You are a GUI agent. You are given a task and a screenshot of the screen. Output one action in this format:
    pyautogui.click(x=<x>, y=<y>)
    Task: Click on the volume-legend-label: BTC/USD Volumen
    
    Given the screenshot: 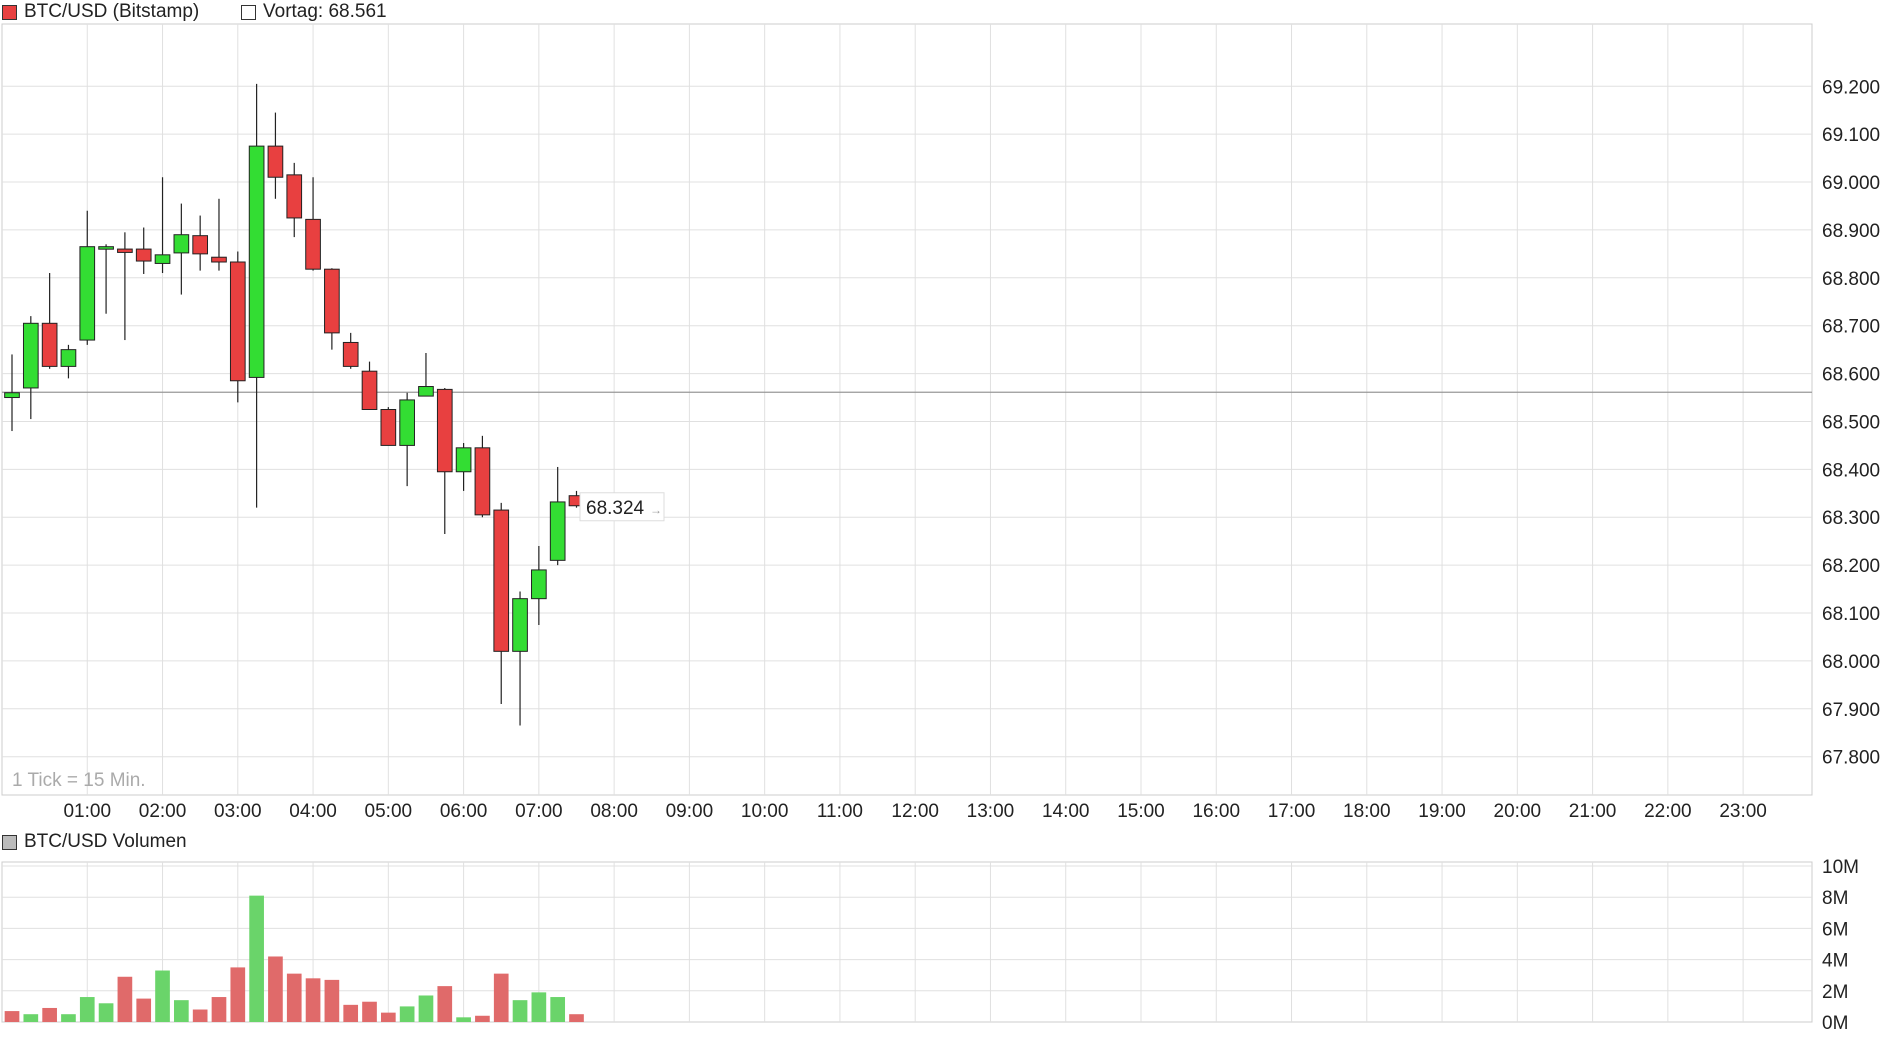 What is the action you would take?
    pyautogui.click(x=105, y=841)
    